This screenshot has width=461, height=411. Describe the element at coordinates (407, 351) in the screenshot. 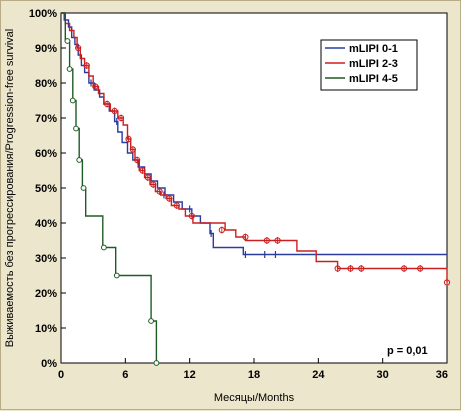

I see `p-value-annotation: p = 0,01` at that location.